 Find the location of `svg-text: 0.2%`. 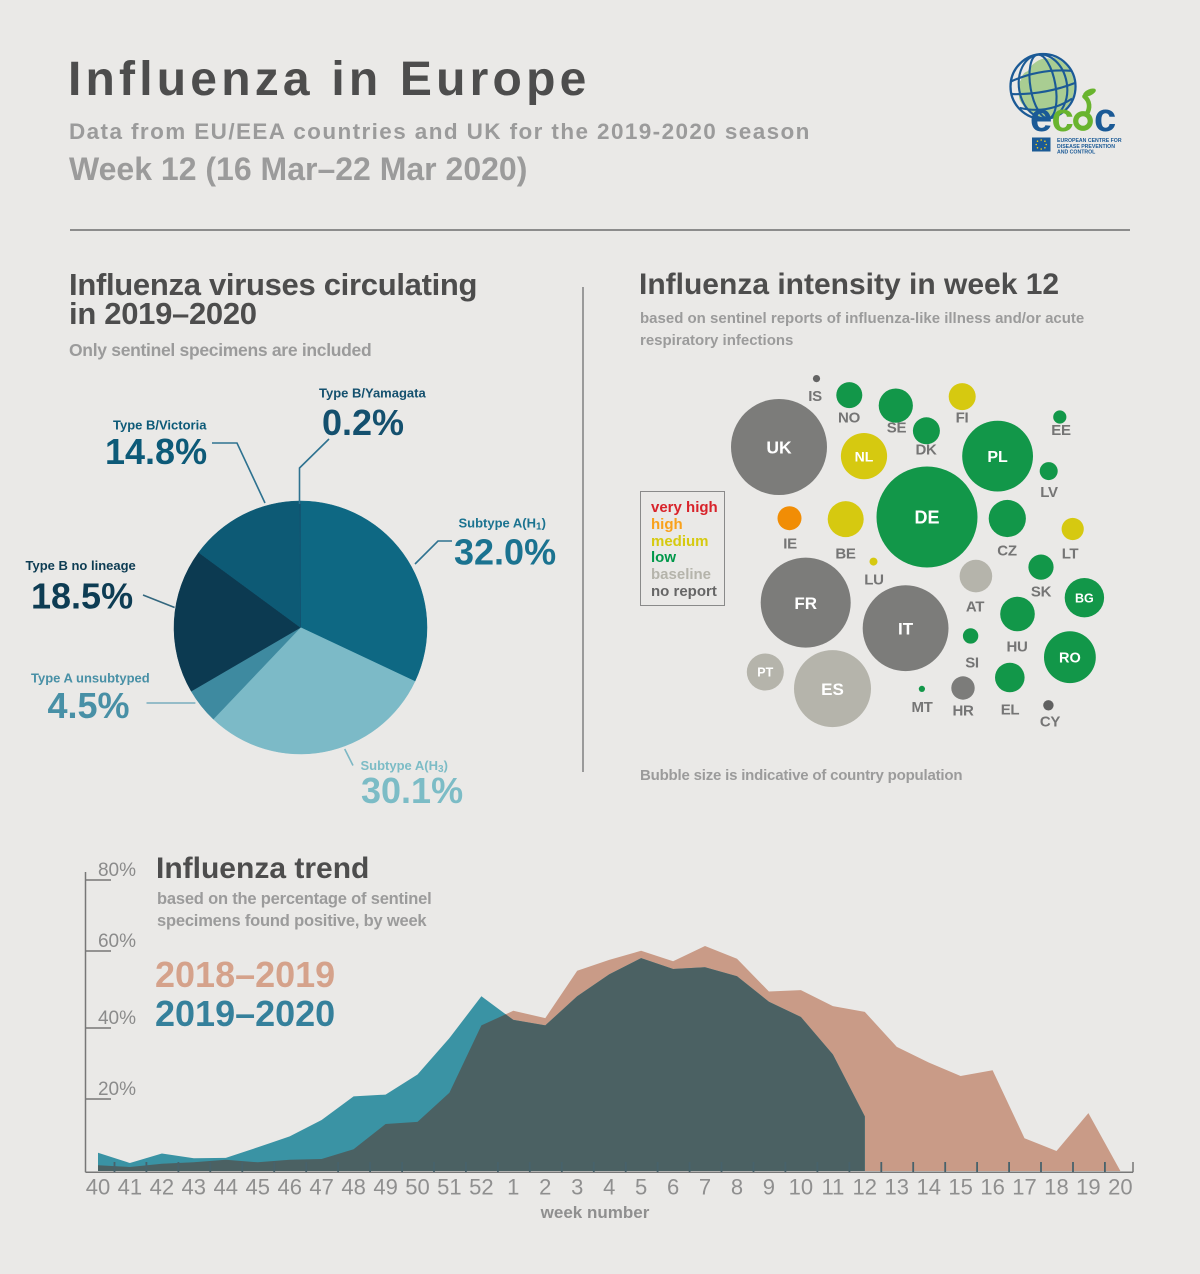

svg-text: 0.2% is located at coordinates (363, 422).